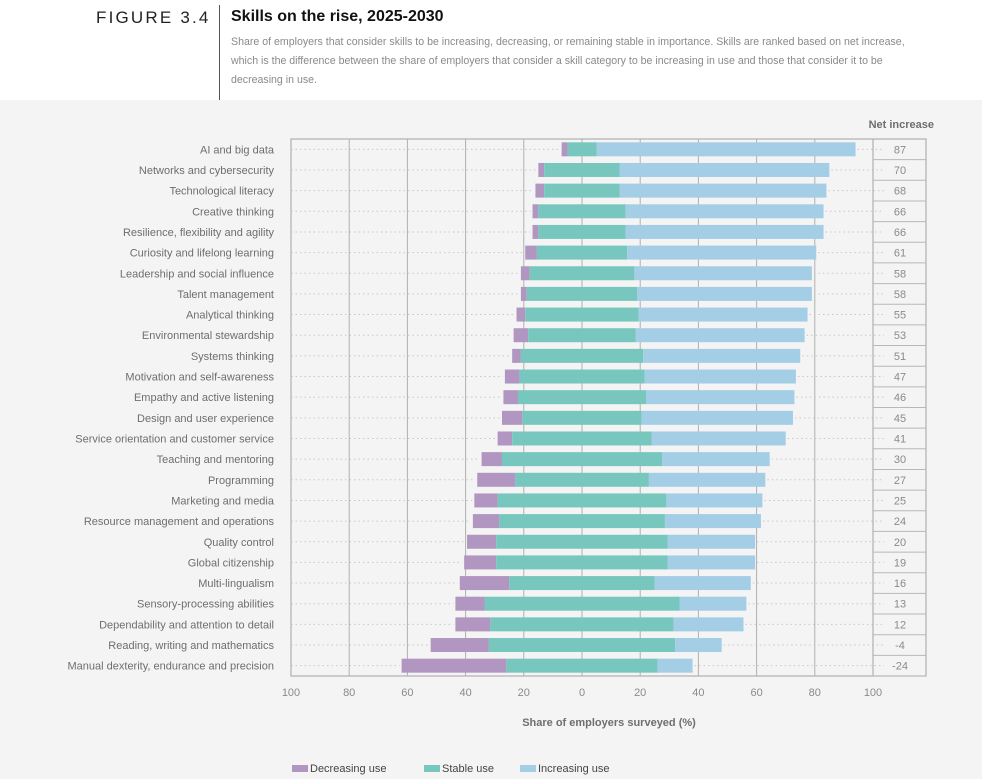 This screenshot has width=982, height=779. What do you see at coordinates (225, 295) in the screenshot?
I see `category-label: Talent management` at bounding box center [225, 295].